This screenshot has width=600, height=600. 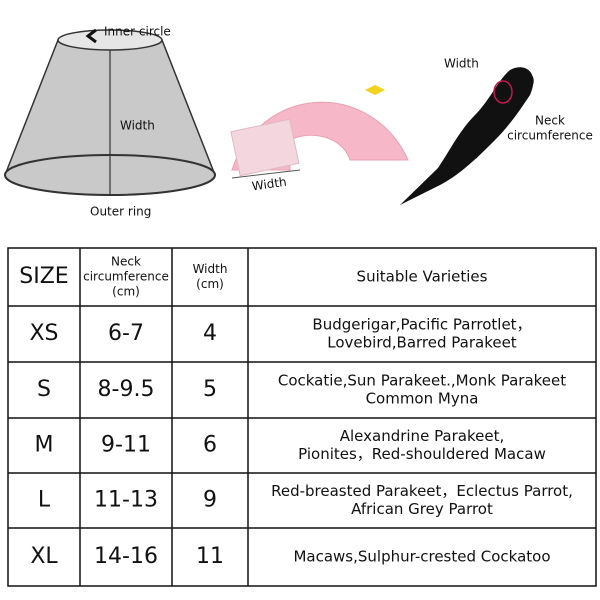 I want to click on neck-cell: 6-7, so click(x=126, y=333).